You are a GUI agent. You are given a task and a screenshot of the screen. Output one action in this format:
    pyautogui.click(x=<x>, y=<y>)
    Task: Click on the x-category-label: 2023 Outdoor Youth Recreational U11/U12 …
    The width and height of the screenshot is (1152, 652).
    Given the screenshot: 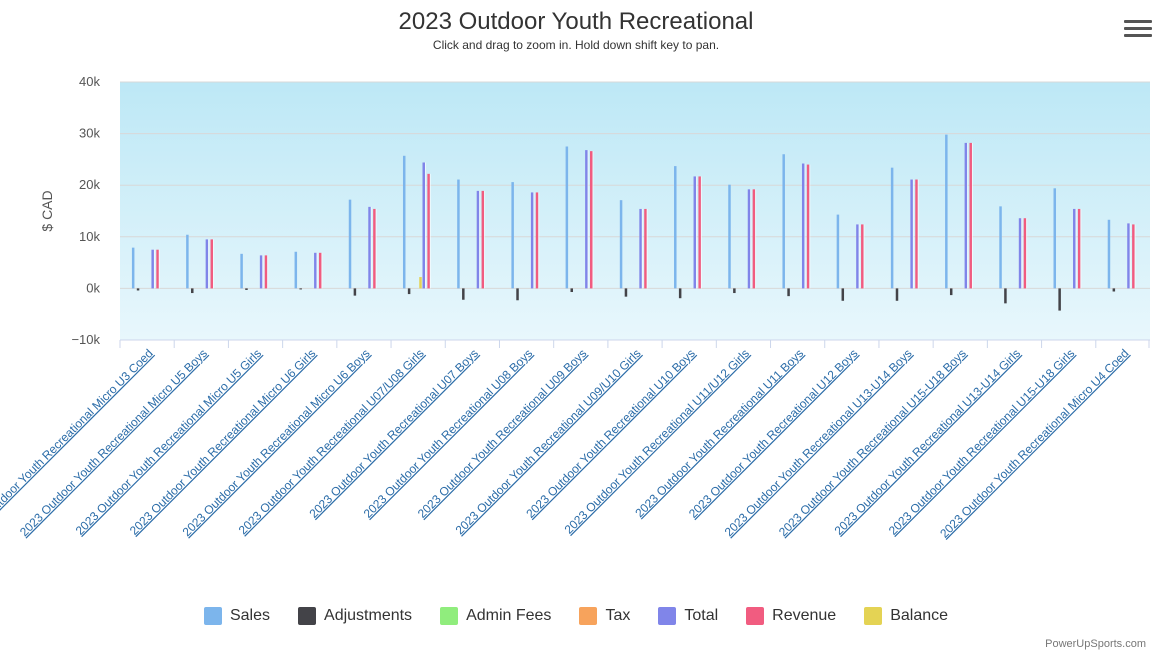 What is the action you would take?
    pyautogui.click(x=657, y=441)
    